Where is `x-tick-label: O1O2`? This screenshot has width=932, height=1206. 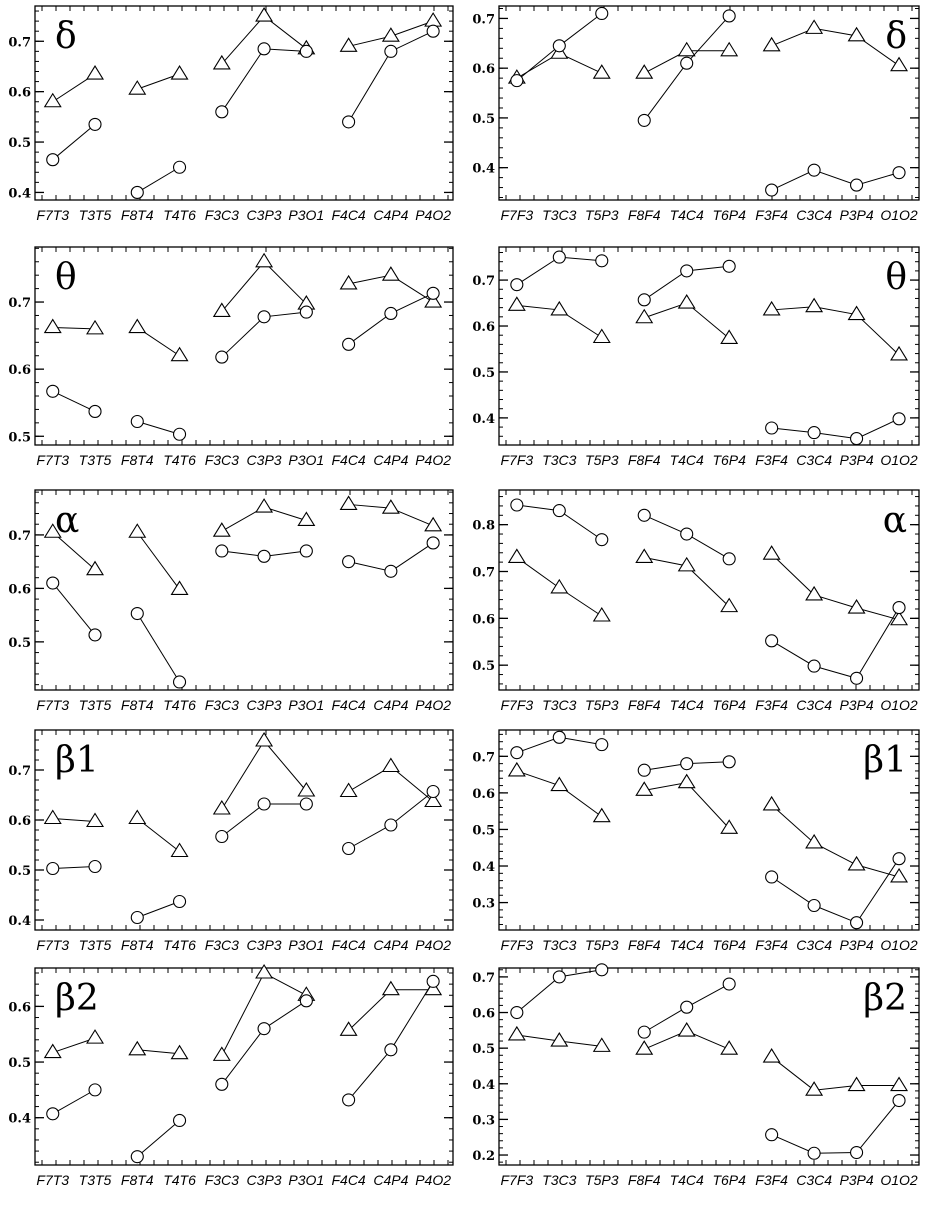
x-tick-label: O1O2 is located at coordinates (899, 705).